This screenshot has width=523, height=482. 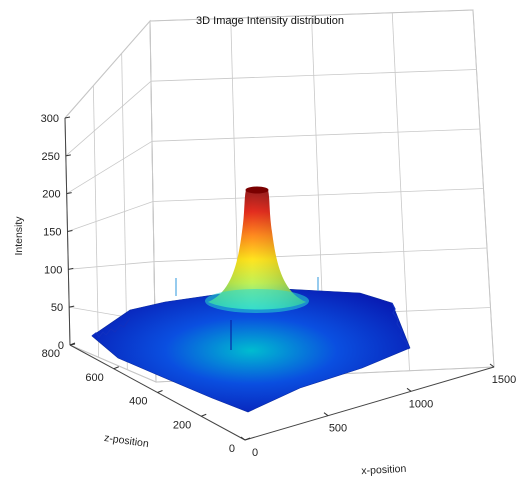 What do you see at coordinates (255, 453) in the screenshot?
I see `x-tick-label: 0` at bounding box center [255, 453].